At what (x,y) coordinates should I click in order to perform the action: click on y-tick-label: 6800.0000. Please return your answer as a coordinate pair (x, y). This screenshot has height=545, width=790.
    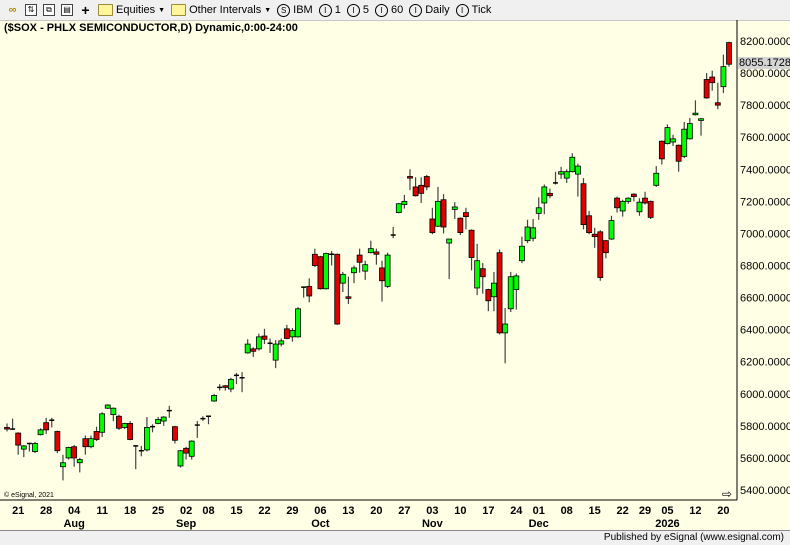
    Looking at the image, I should click on (765, 267).